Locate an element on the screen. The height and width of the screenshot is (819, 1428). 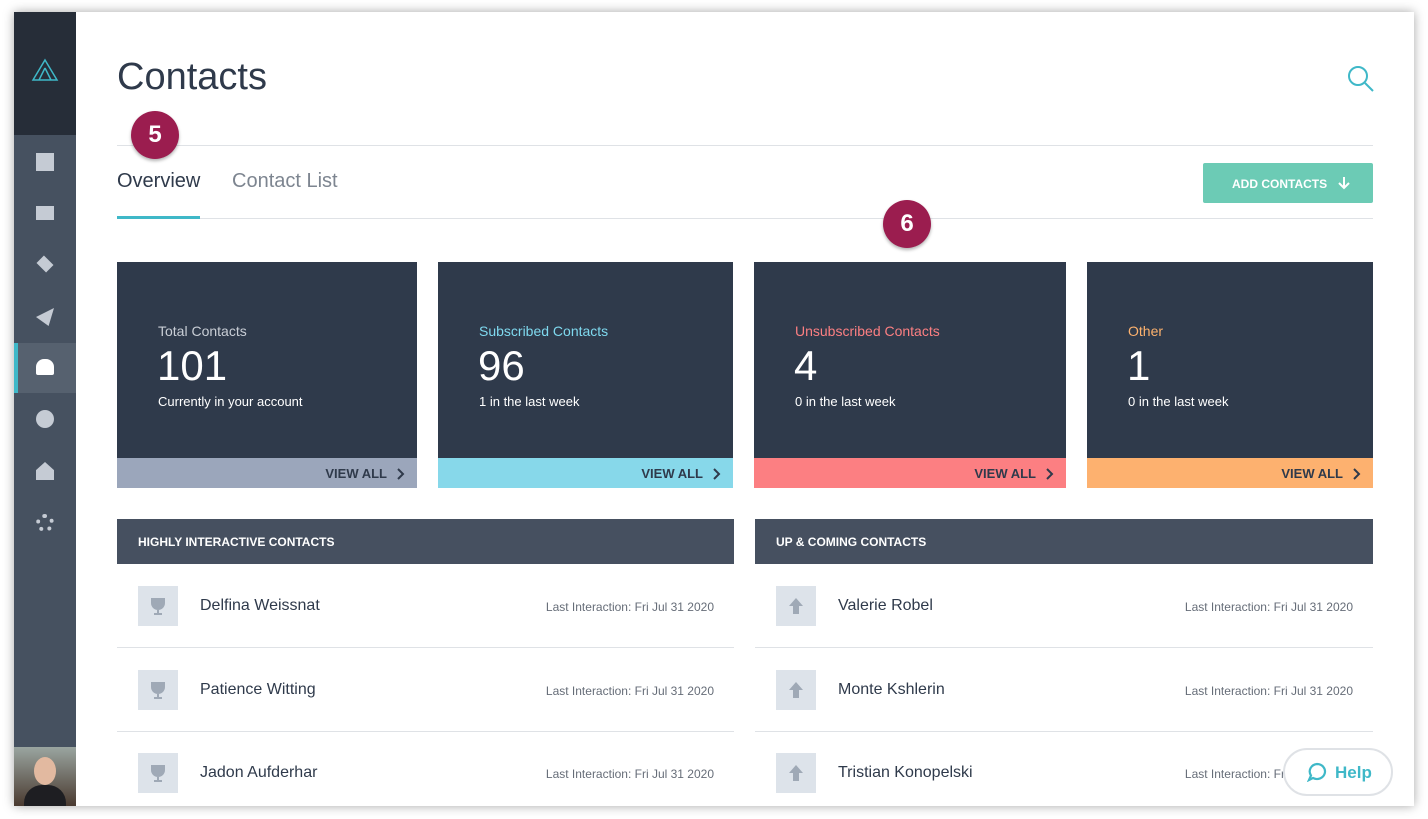
avatar-body is located at coordinates (45, 795).